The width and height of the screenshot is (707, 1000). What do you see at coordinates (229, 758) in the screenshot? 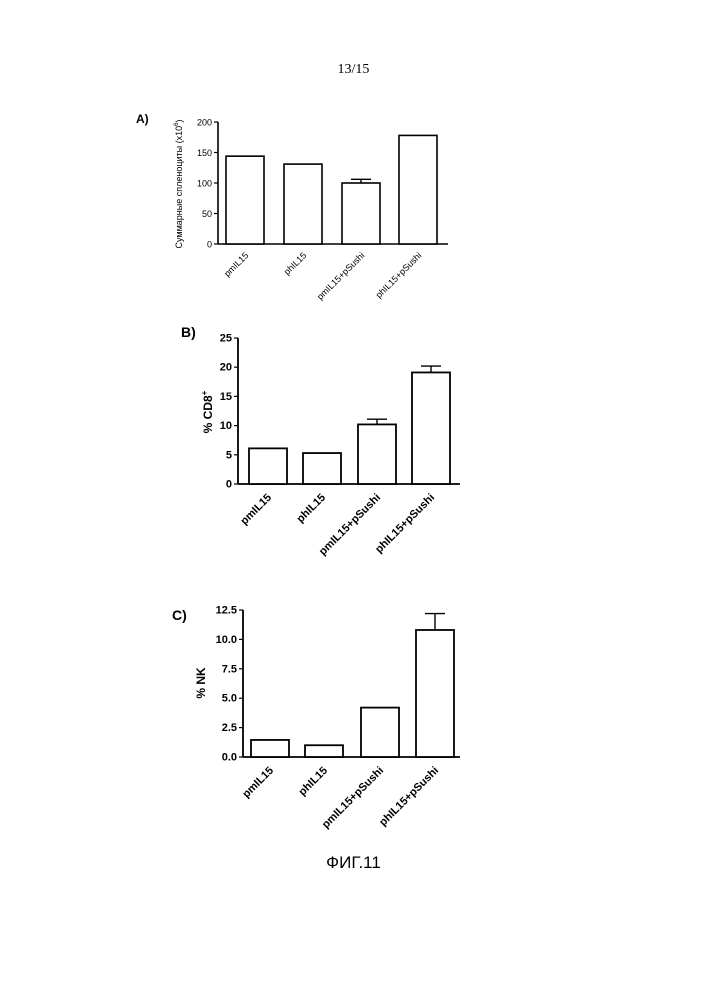
I see `y-tick-label: 0.0` at bounding box center [229, 758].